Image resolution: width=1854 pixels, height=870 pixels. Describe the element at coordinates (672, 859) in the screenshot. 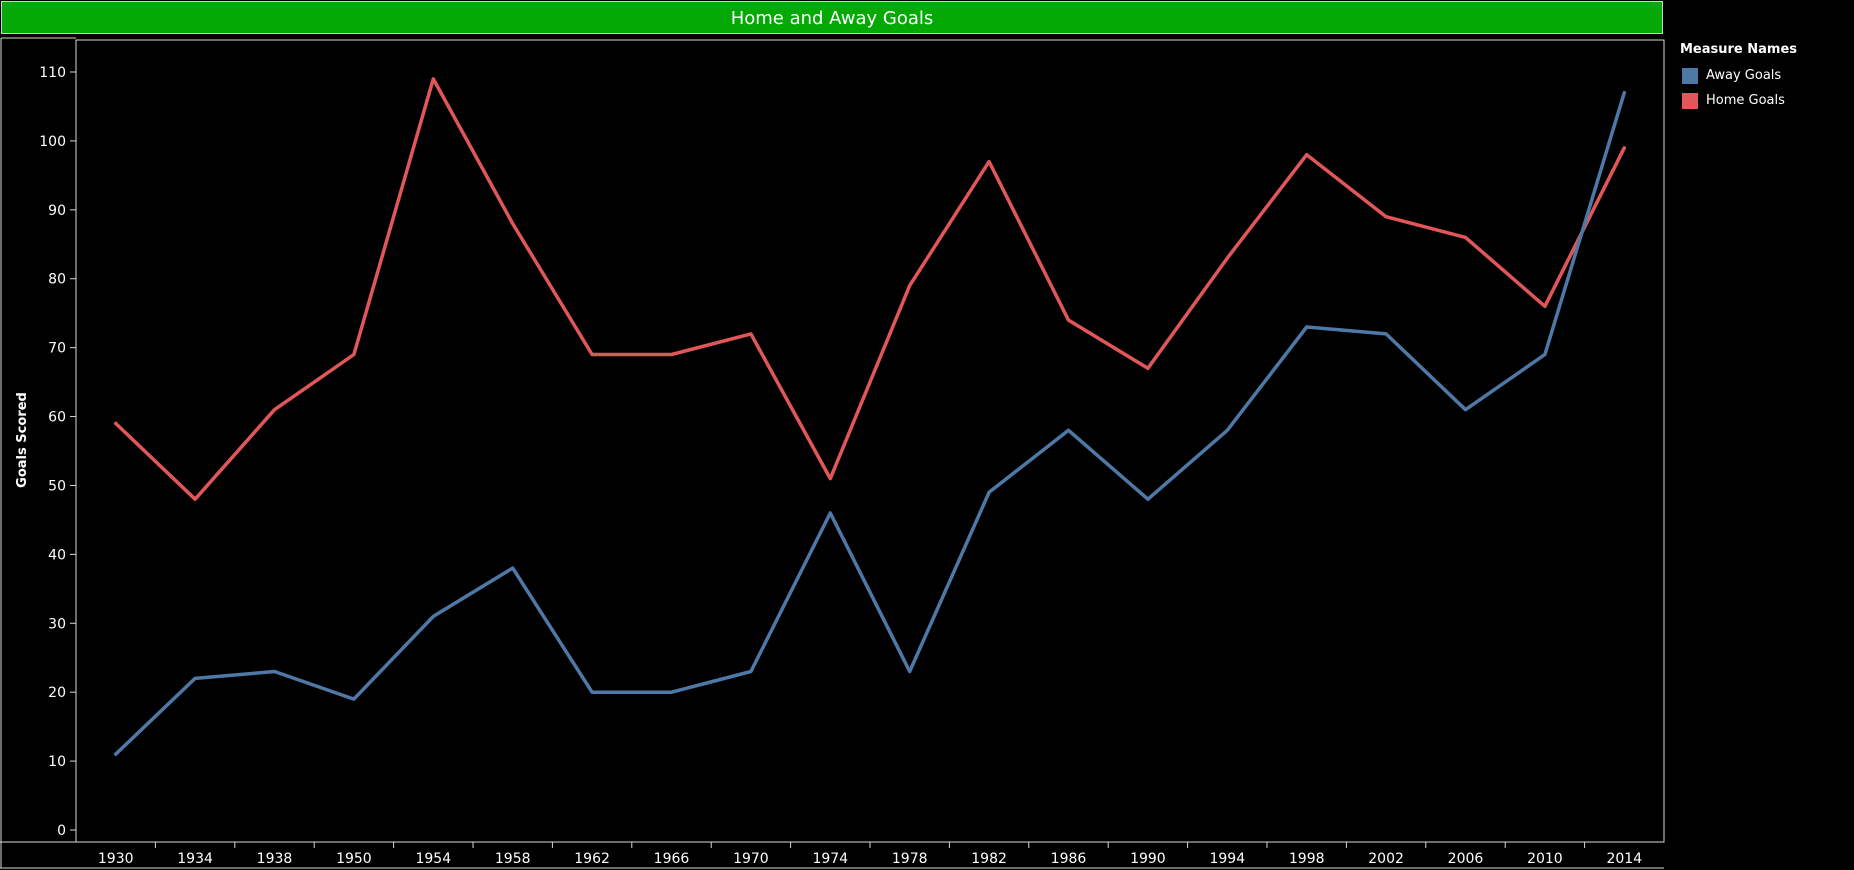

I see `x-tick-label: 1966` at that location.